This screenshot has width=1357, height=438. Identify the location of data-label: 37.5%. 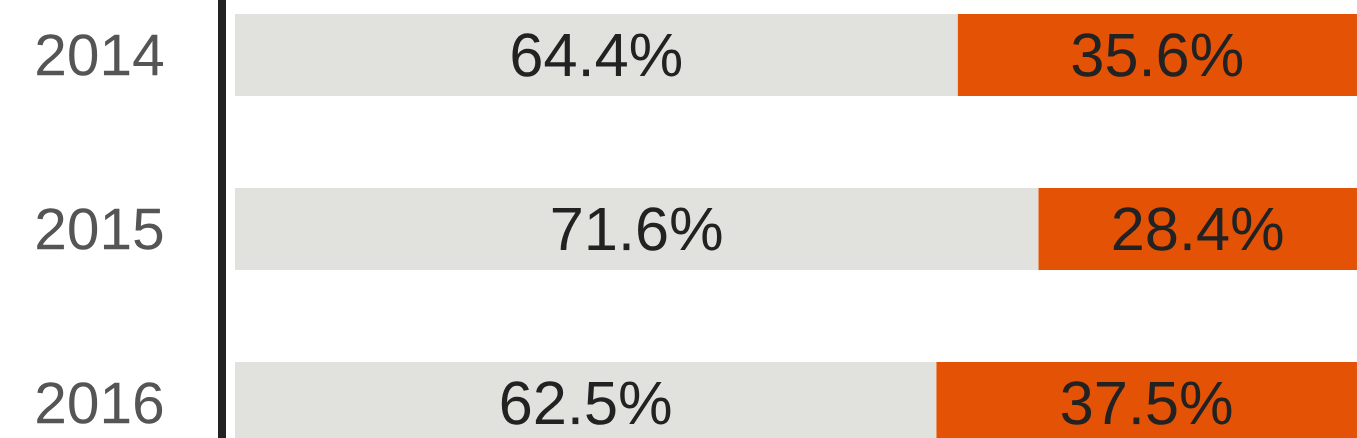
(1147, 403).